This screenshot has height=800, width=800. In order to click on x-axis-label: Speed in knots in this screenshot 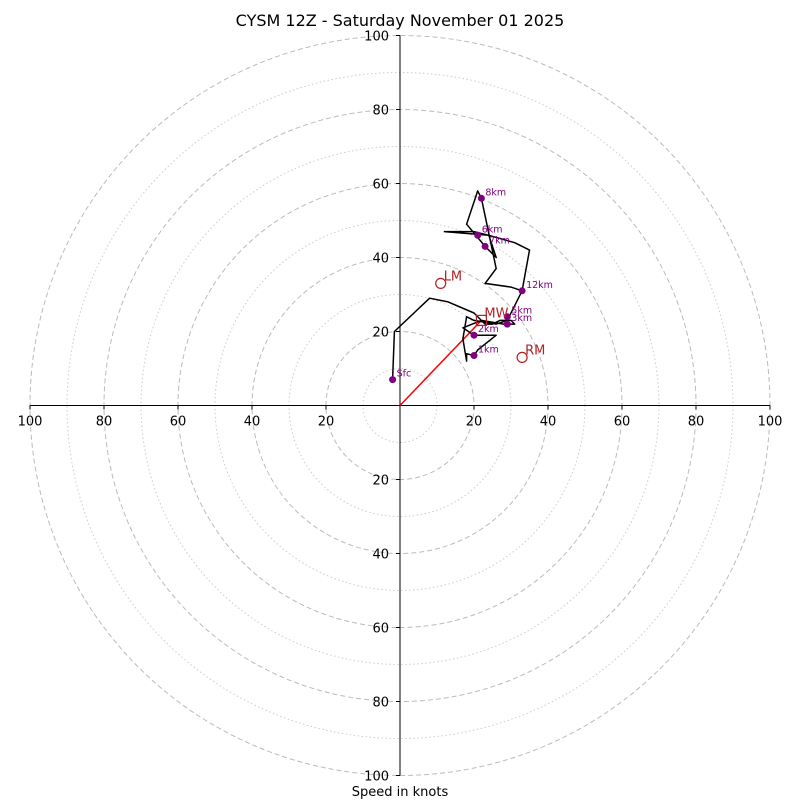, I will do `click(400, 792)`.